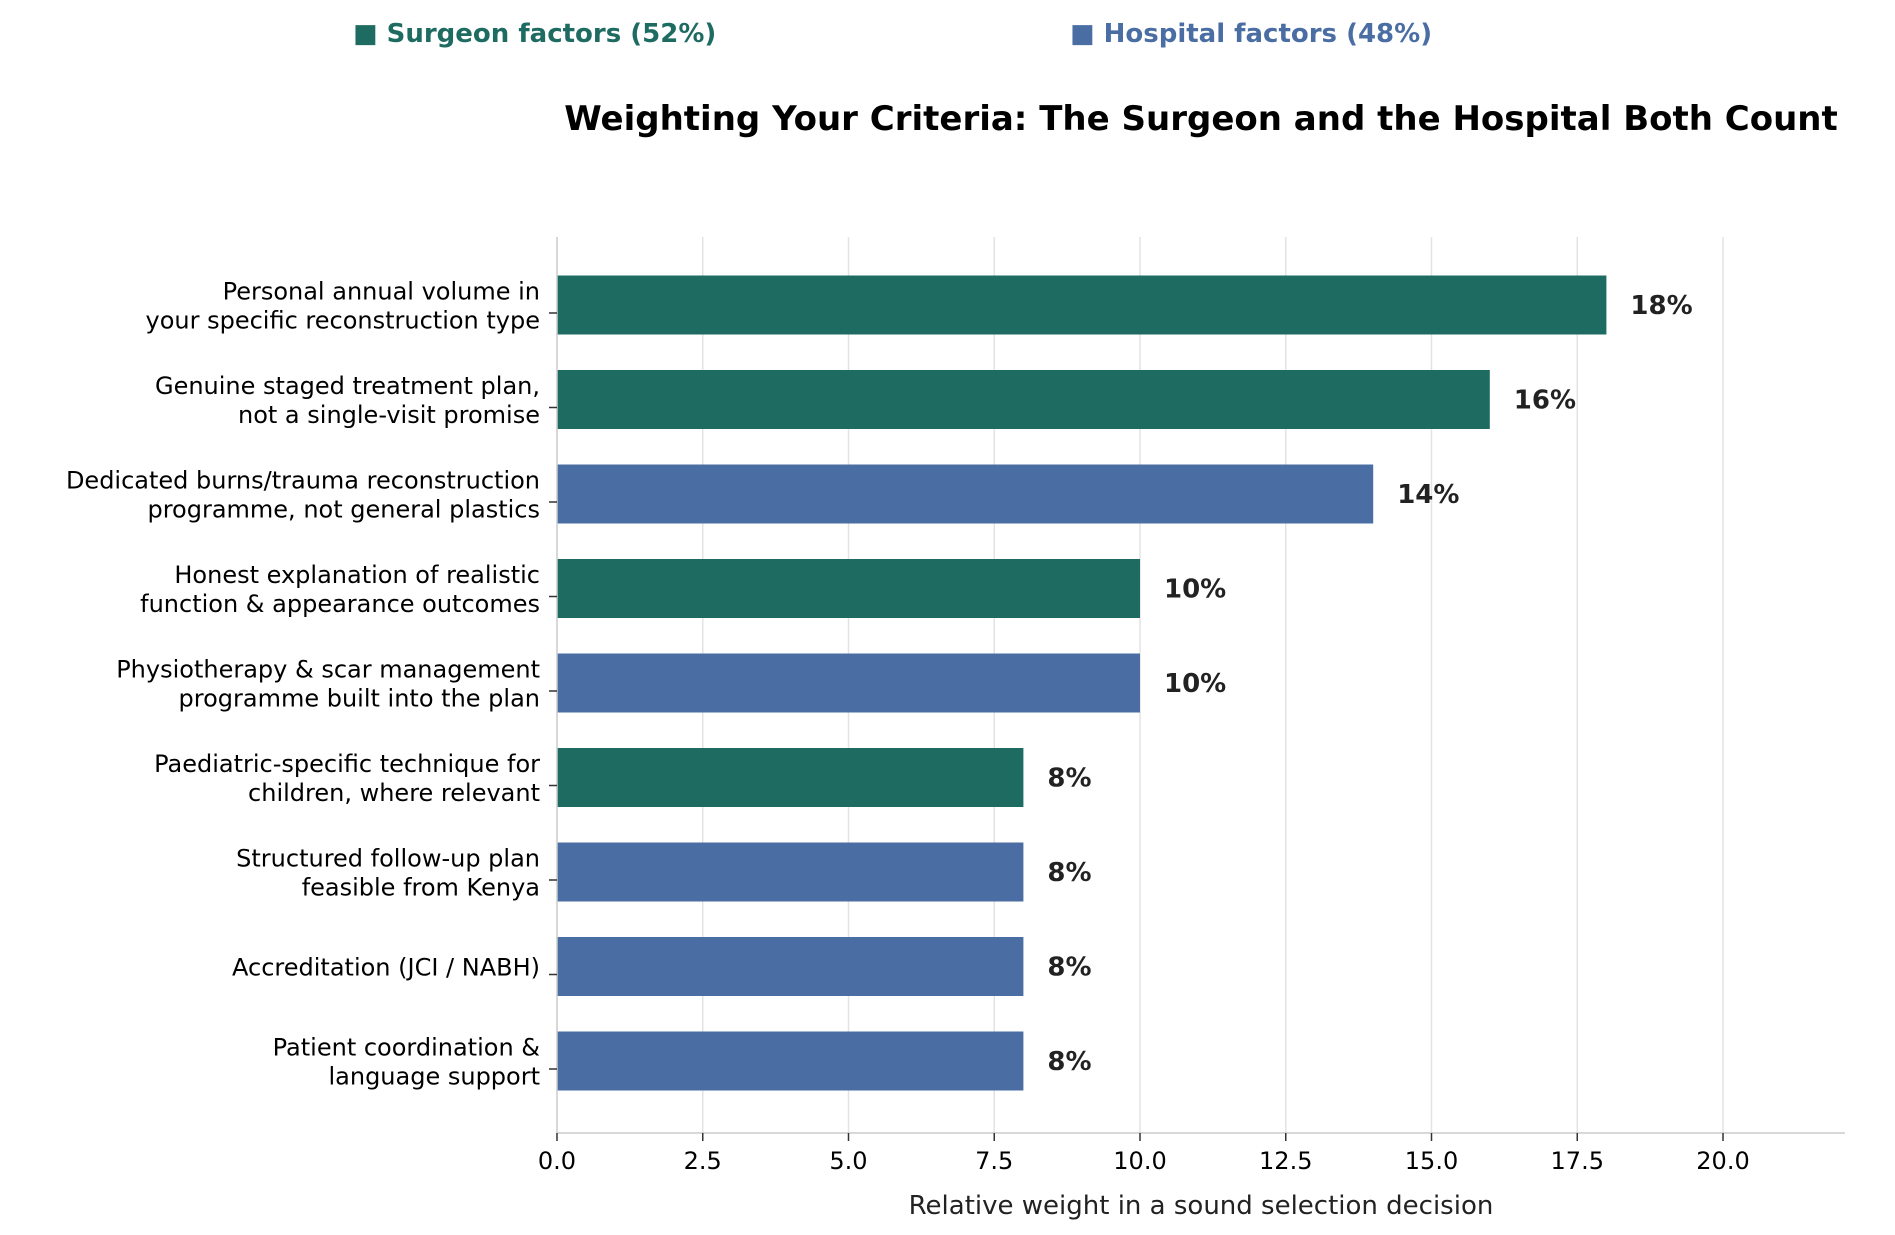 This screenshot has height=1235, width=1895. I want to click on bar-value-label: 18%, so click(1661, 306).